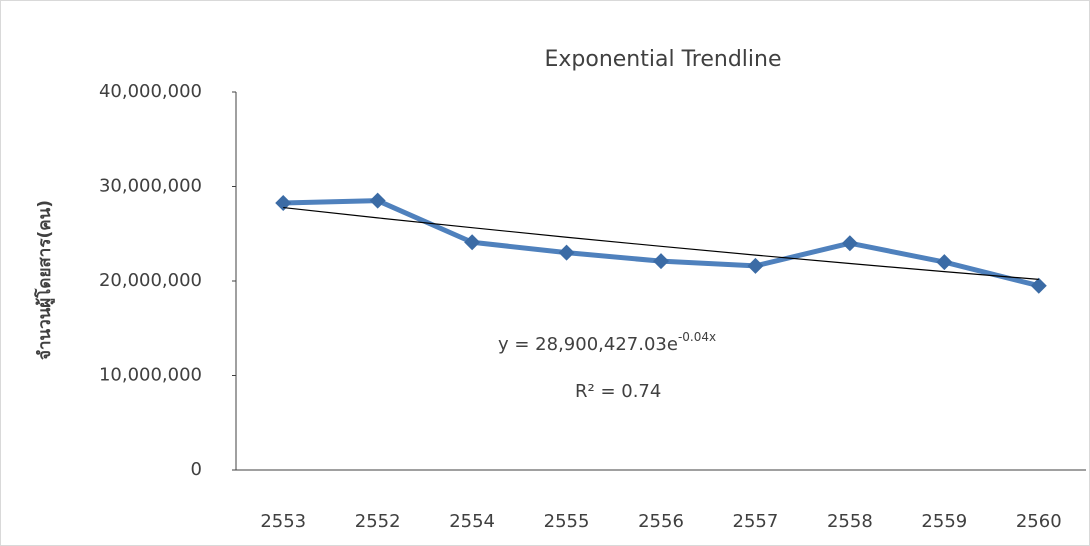  I want to click on y-tick-label: 10,000,000, so click(150, 375).